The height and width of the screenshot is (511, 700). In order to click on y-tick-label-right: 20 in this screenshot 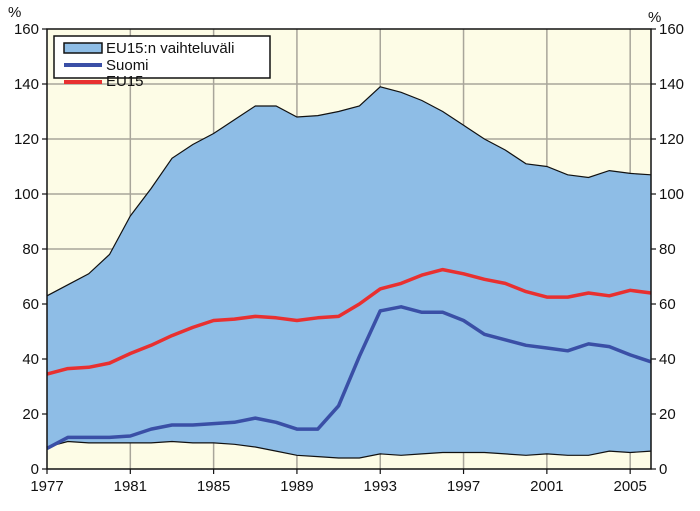, I will do `click(667, 414)`.